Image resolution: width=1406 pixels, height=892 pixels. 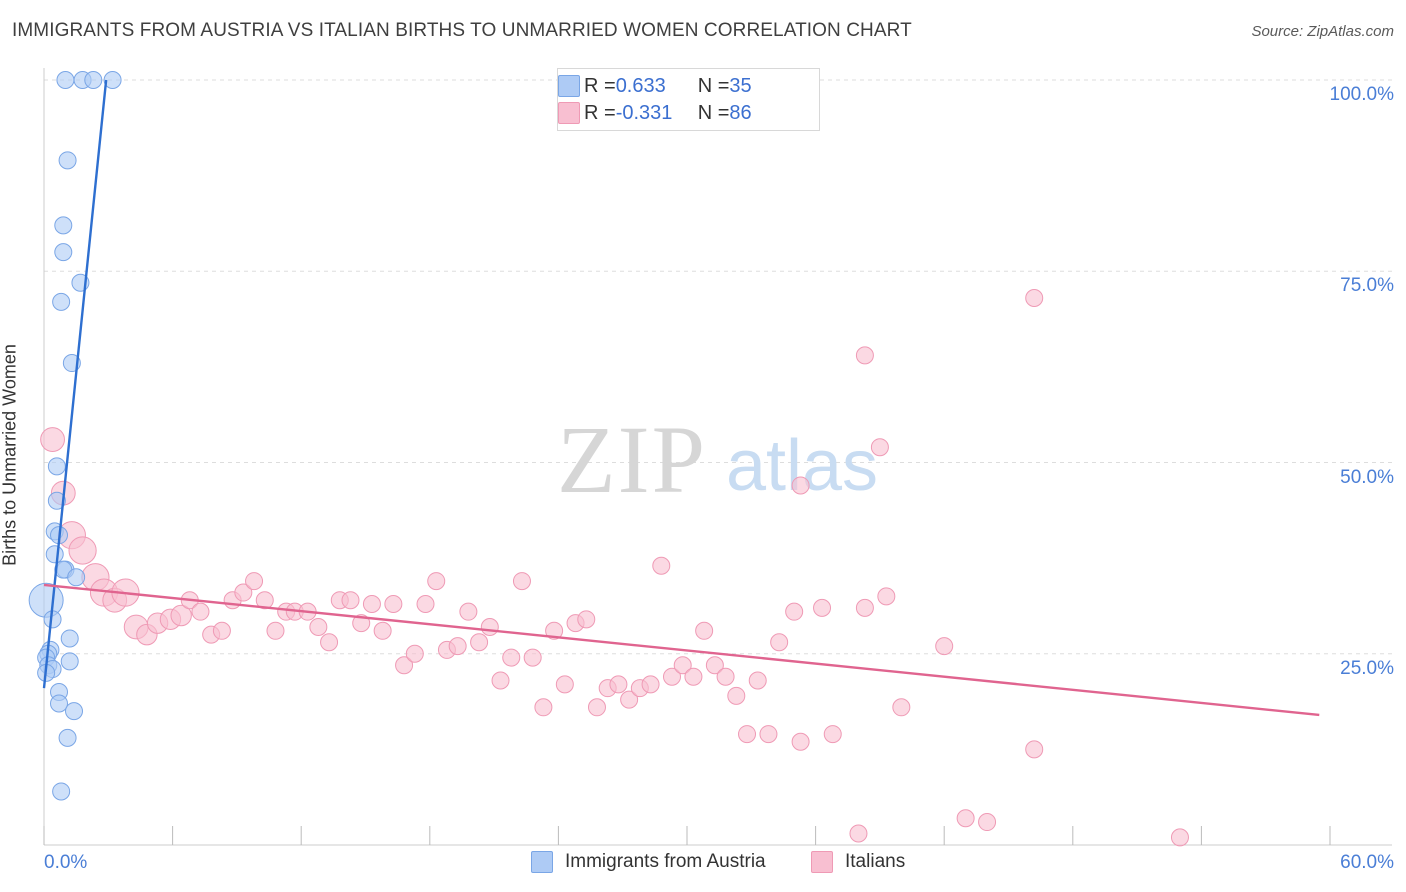 What do you see at coordinates (665, 861) in the screenshot?
I see `legend-label-austria: Immigrants from Austria` at bounding box center [665, 861].